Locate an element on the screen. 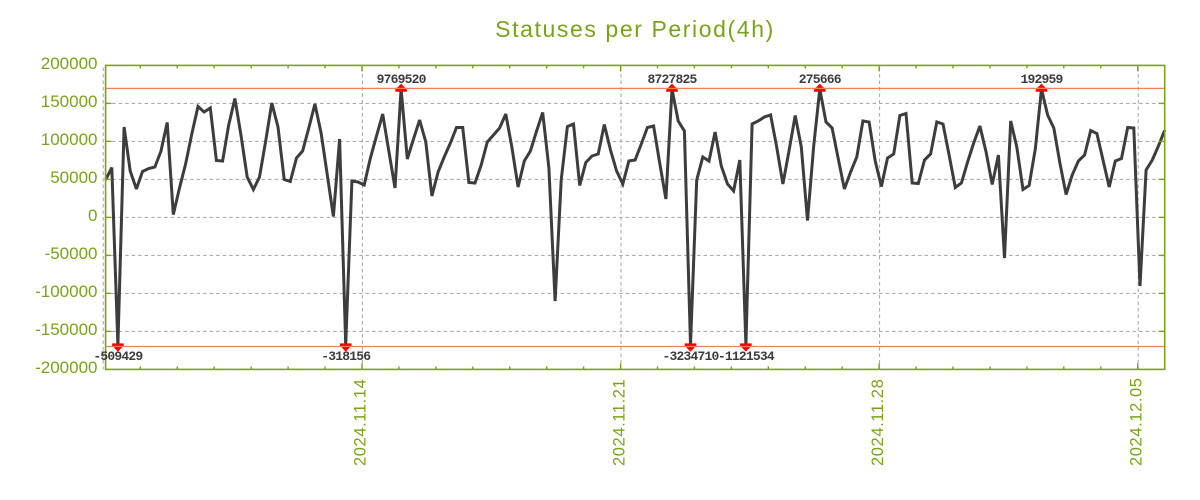  svg-text: -318156 is located at coordinates (346, 356).